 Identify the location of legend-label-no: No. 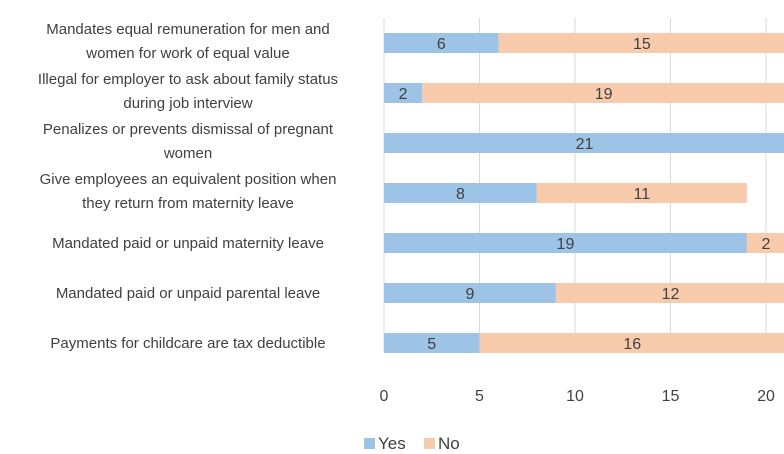
(449, 443).